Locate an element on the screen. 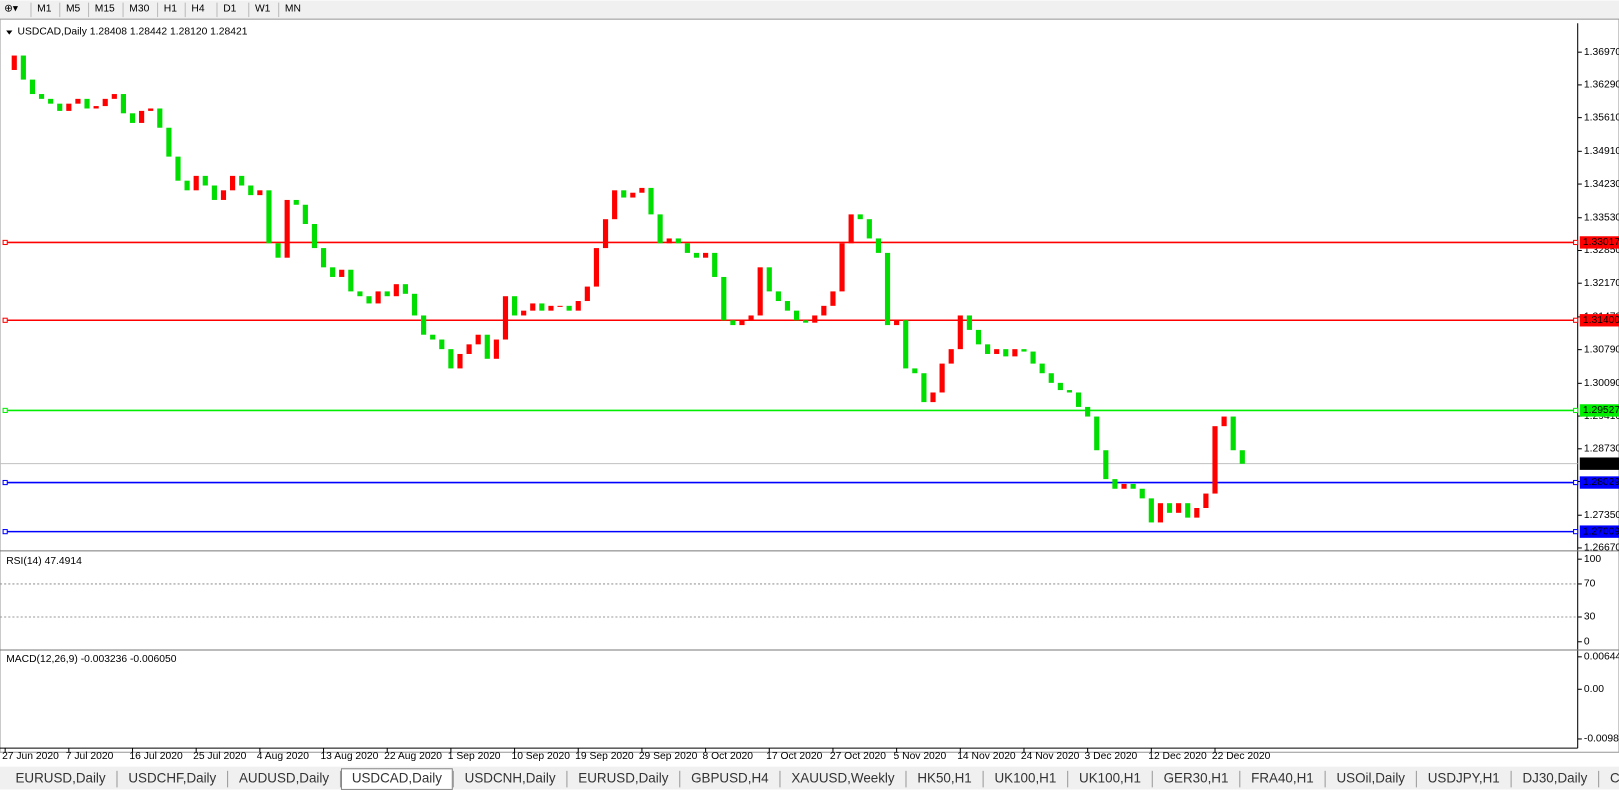 This screenshot has width=1619, height=790. tab-label: AUDUSD,Daily is located at coordinates (284, 778).